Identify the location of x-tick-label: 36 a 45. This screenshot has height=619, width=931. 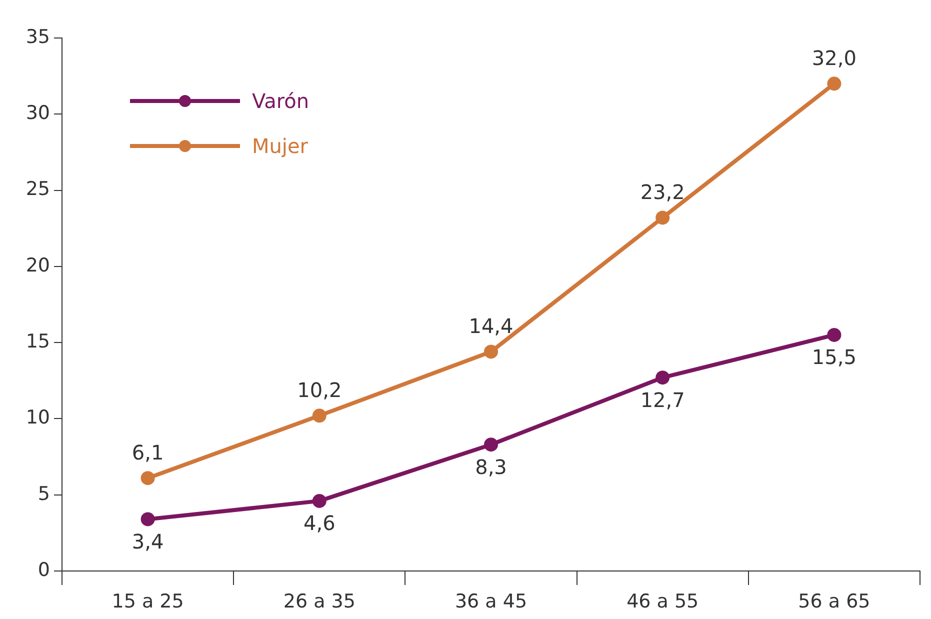
(491, 601).